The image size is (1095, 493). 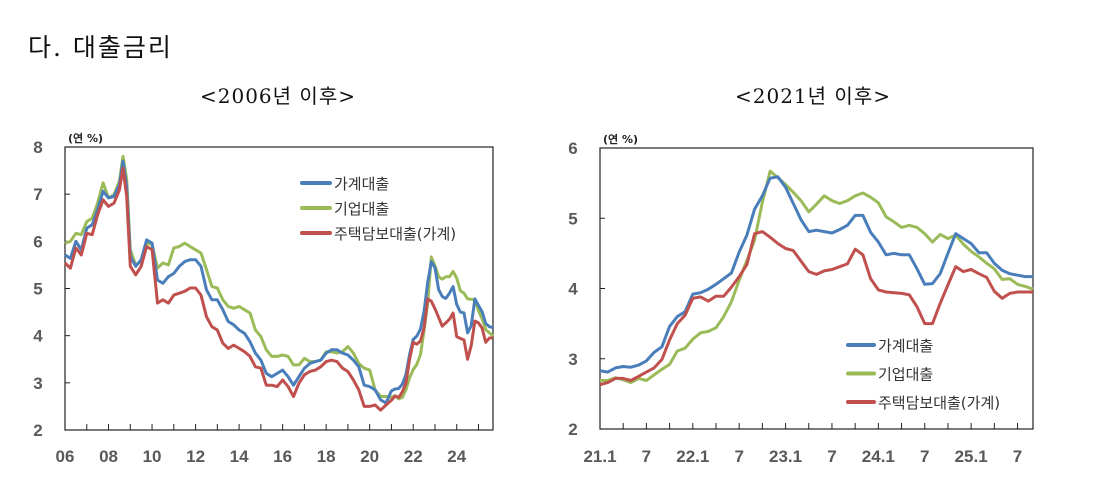 I want to click on y-tick-label: 7, so click(x=37, y=194).